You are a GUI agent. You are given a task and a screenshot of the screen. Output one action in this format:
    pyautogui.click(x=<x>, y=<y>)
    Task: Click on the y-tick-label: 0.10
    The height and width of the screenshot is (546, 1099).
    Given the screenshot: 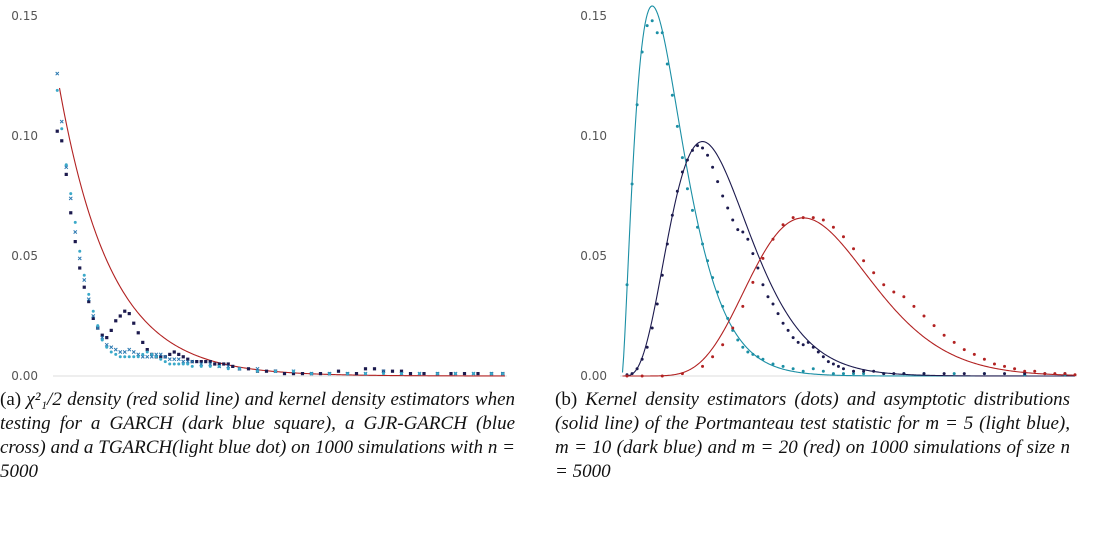 What is the action you would take?
    pyautogui.click(x=593, y=136)
    